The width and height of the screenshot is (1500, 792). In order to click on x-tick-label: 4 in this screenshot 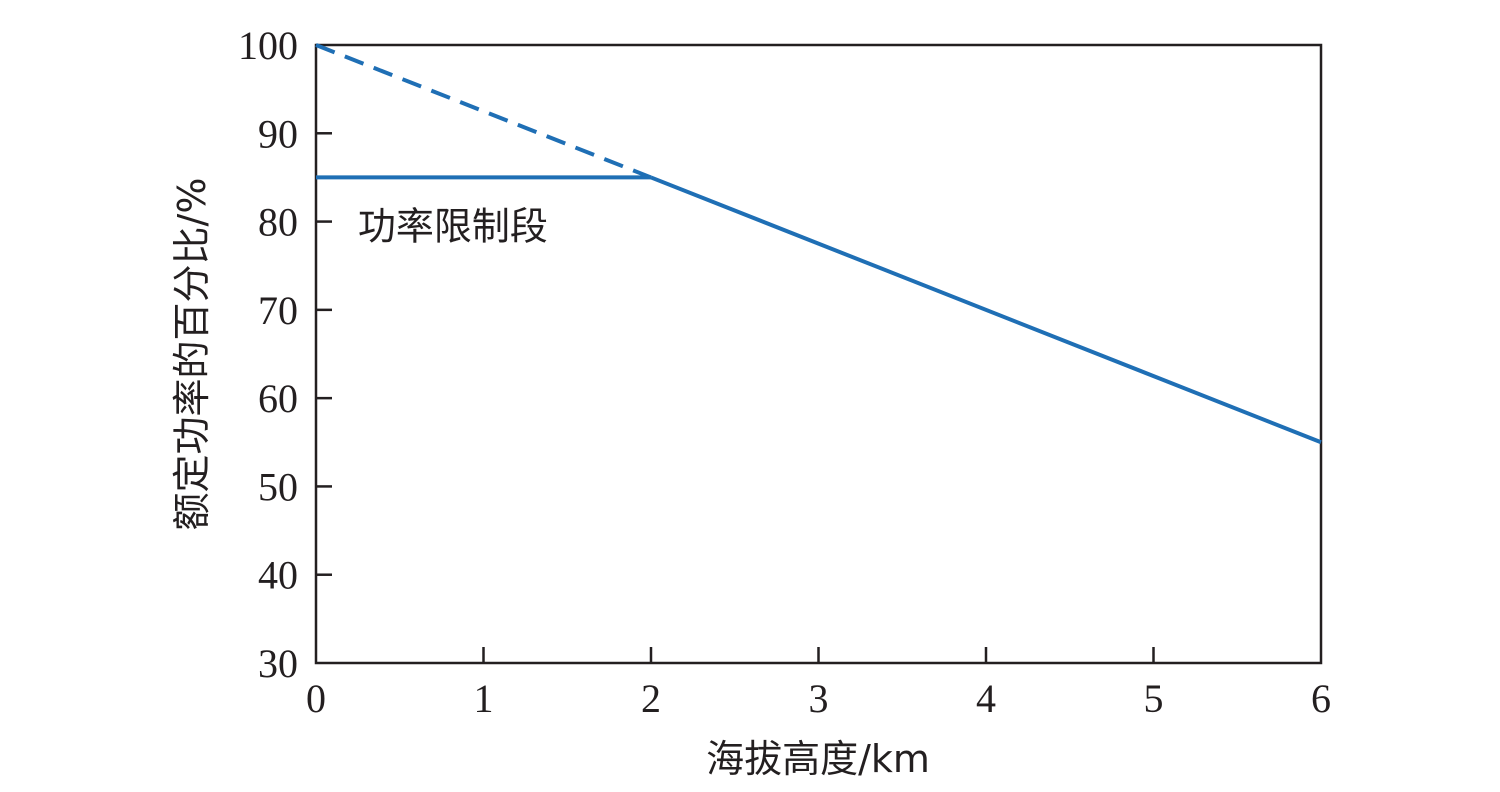, I will do `click(986, 698)`.